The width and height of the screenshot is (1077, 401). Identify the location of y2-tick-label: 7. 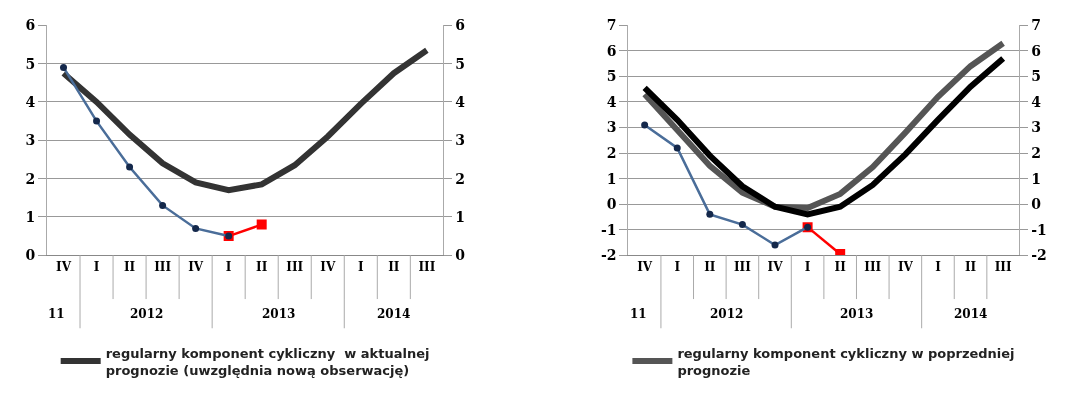
(1036, 25).